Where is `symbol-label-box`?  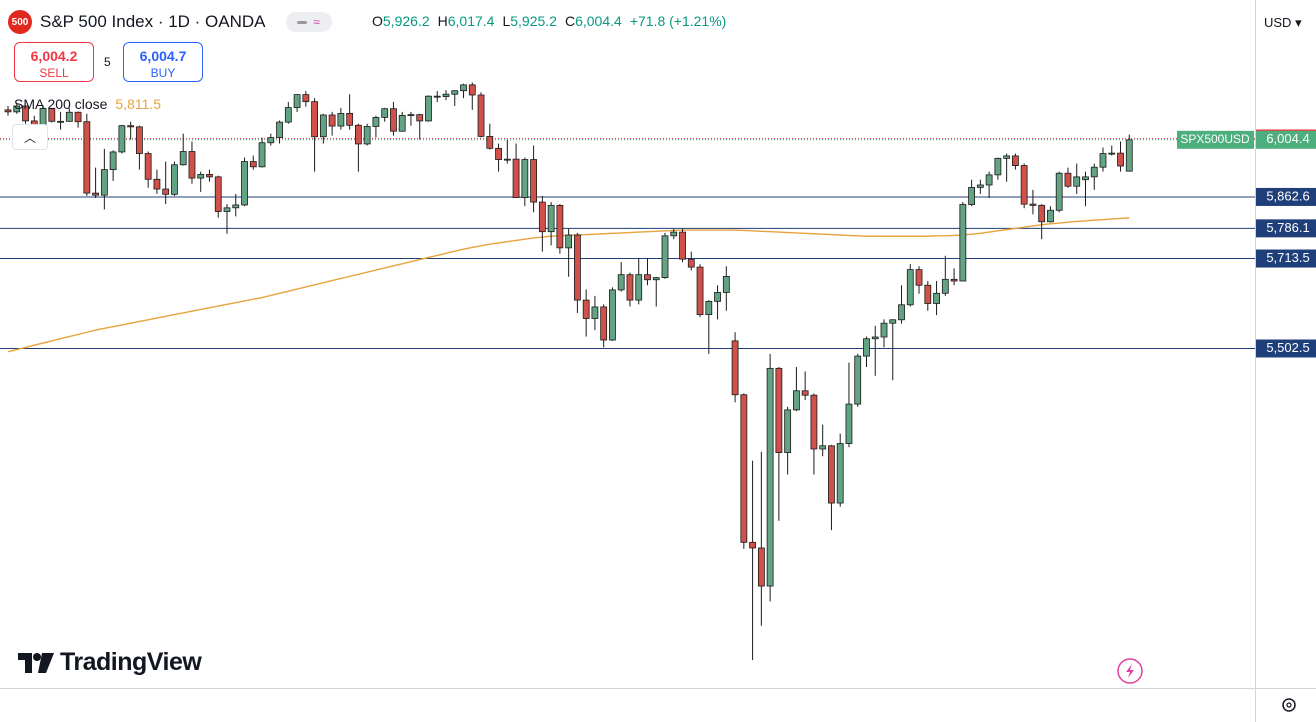
symbol-label-box is located at coordinates (1215, 139).